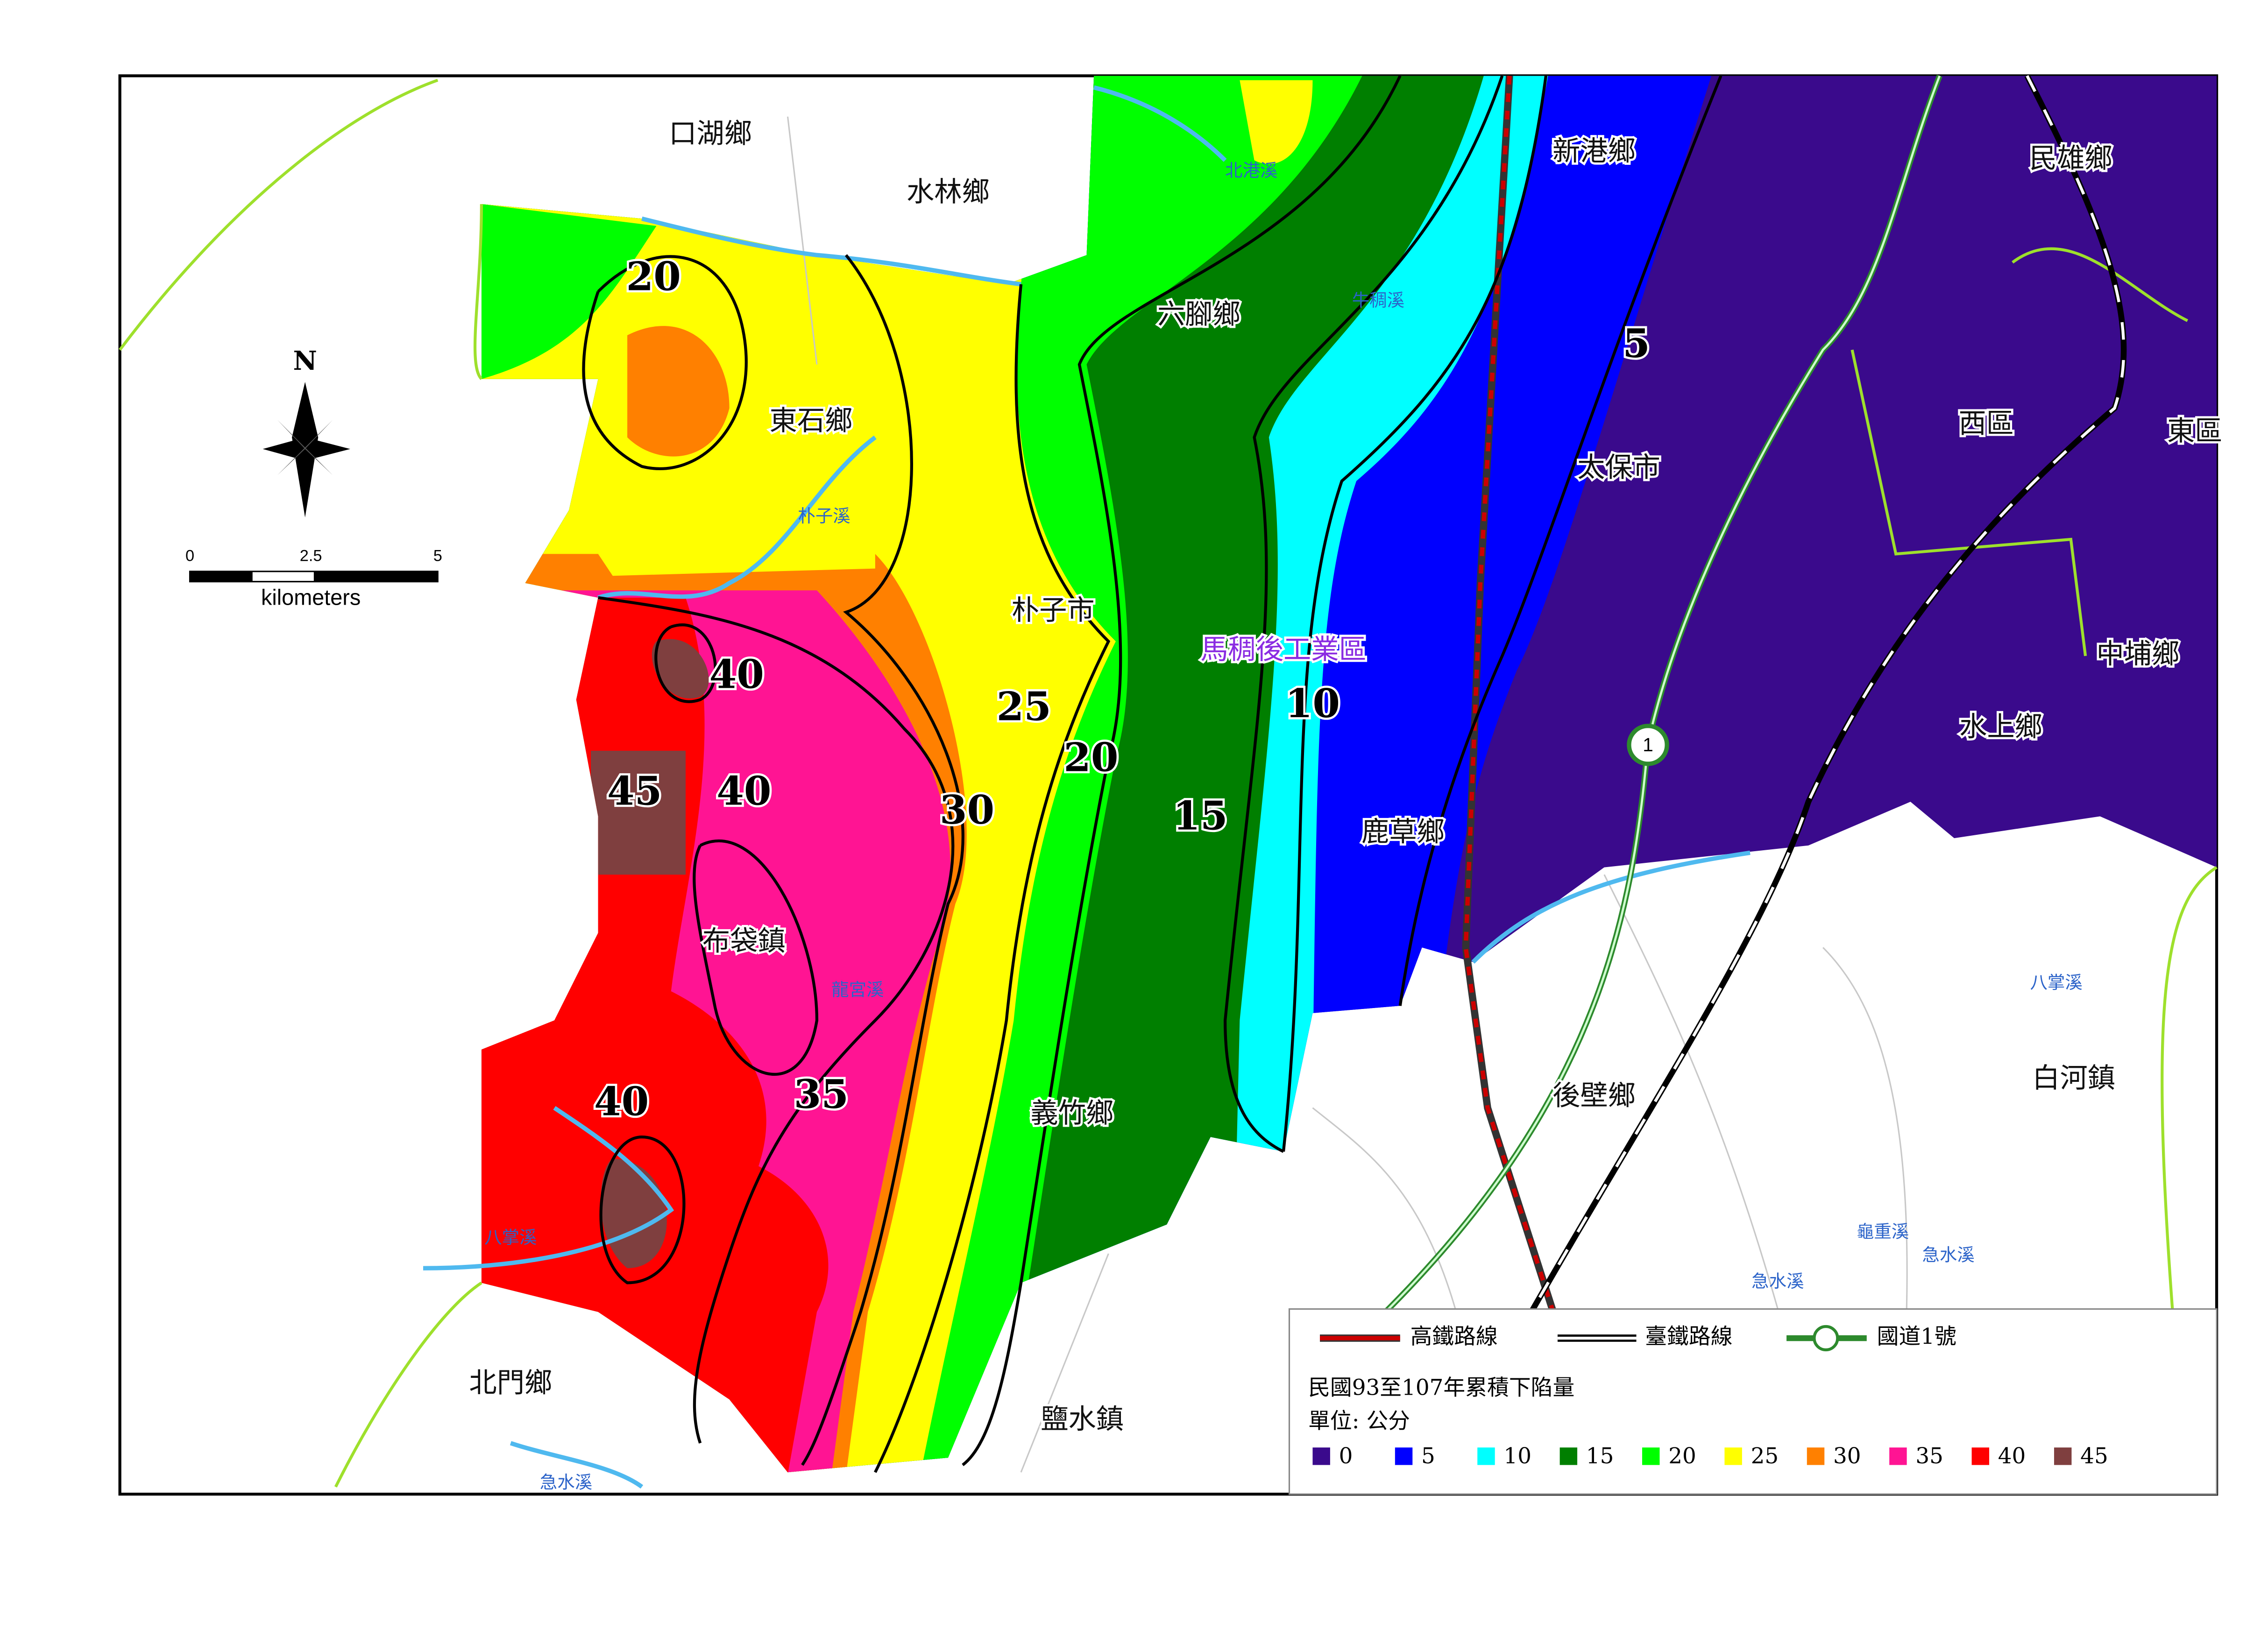 The image size is (2268, 1637). Describe the element at coordinates (1053, 610) in the screenshot. I see `place-label: 朴子市` at that location.